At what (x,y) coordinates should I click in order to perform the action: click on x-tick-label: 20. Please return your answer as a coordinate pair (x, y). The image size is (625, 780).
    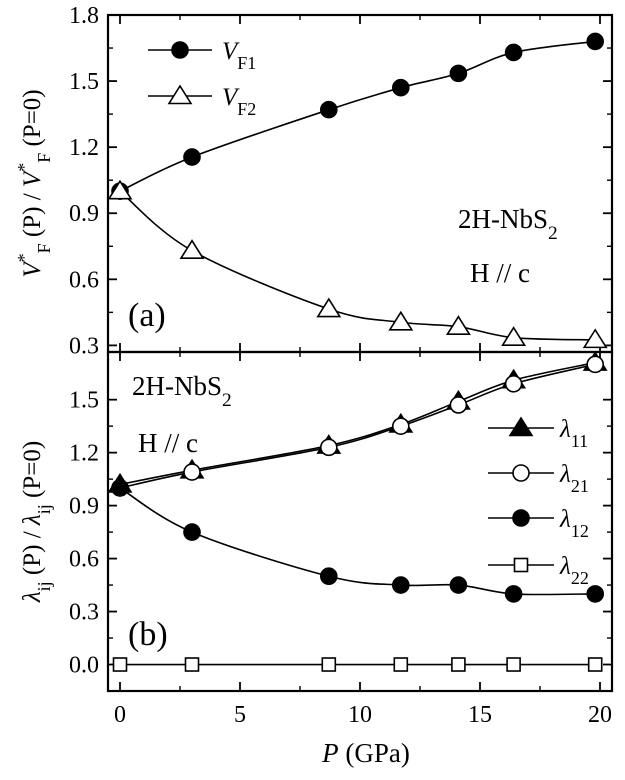
    Looking at the image, I should click on (600, 715).